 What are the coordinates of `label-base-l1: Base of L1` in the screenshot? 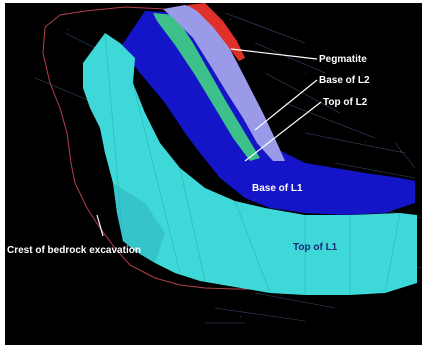 It's located at (277, 188).